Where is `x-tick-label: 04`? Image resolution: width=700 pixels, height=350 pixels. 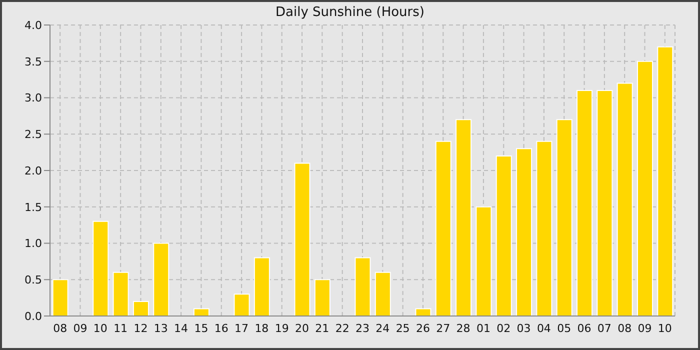
x-tick-label: 04 is located at coordinates (543, 328).